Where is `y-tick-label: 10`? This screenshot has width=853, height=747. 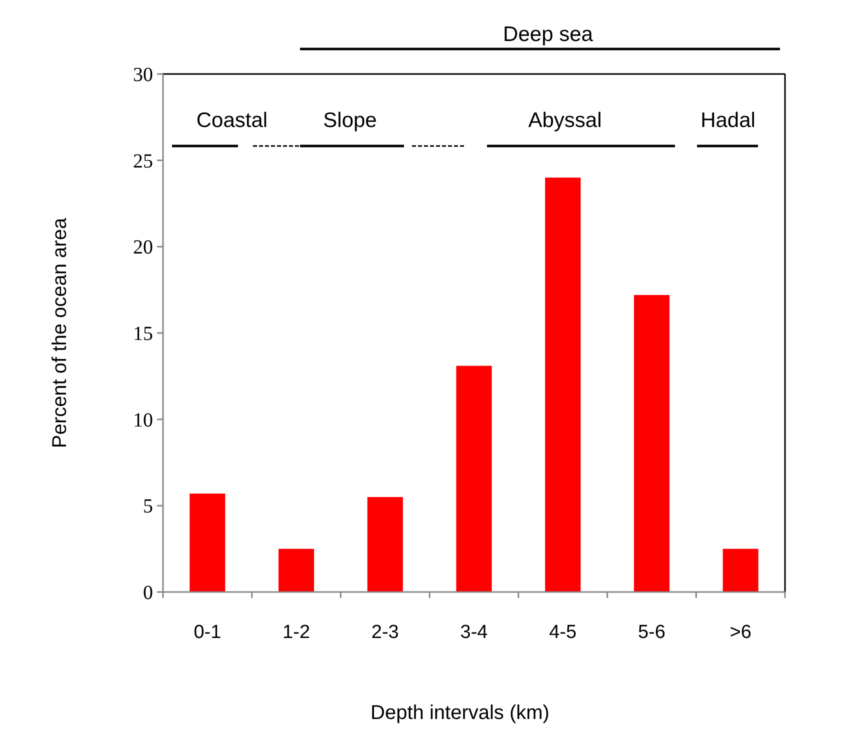 y-tick-label: 10 is located at coordinates (143, 420).